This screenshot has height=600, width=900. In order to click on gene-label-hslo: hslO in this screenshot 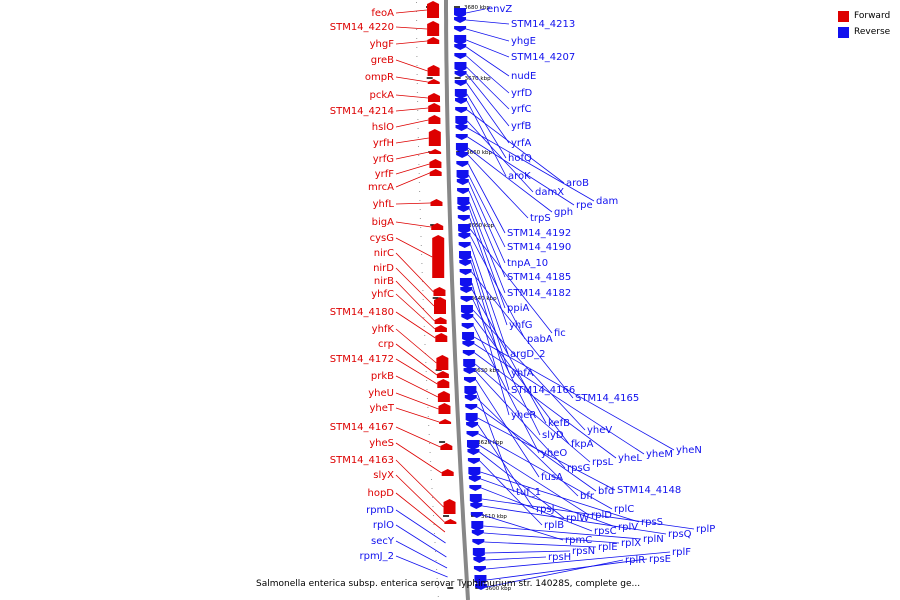, I will do `click(383, 127)`.